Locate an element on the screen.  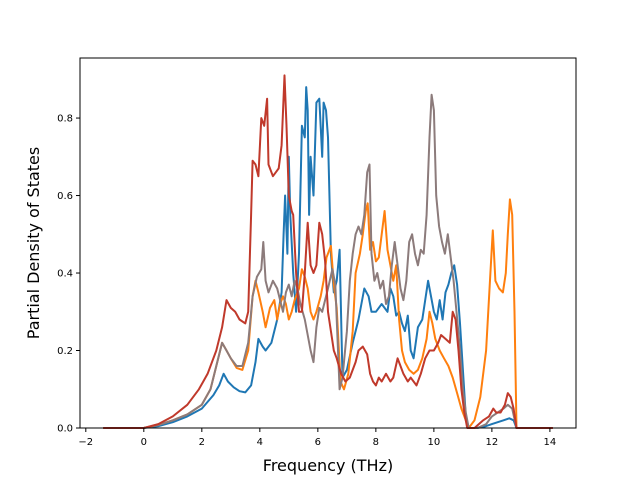
y-axis-label: Partial Density of States is located at coordinates (33, 243).